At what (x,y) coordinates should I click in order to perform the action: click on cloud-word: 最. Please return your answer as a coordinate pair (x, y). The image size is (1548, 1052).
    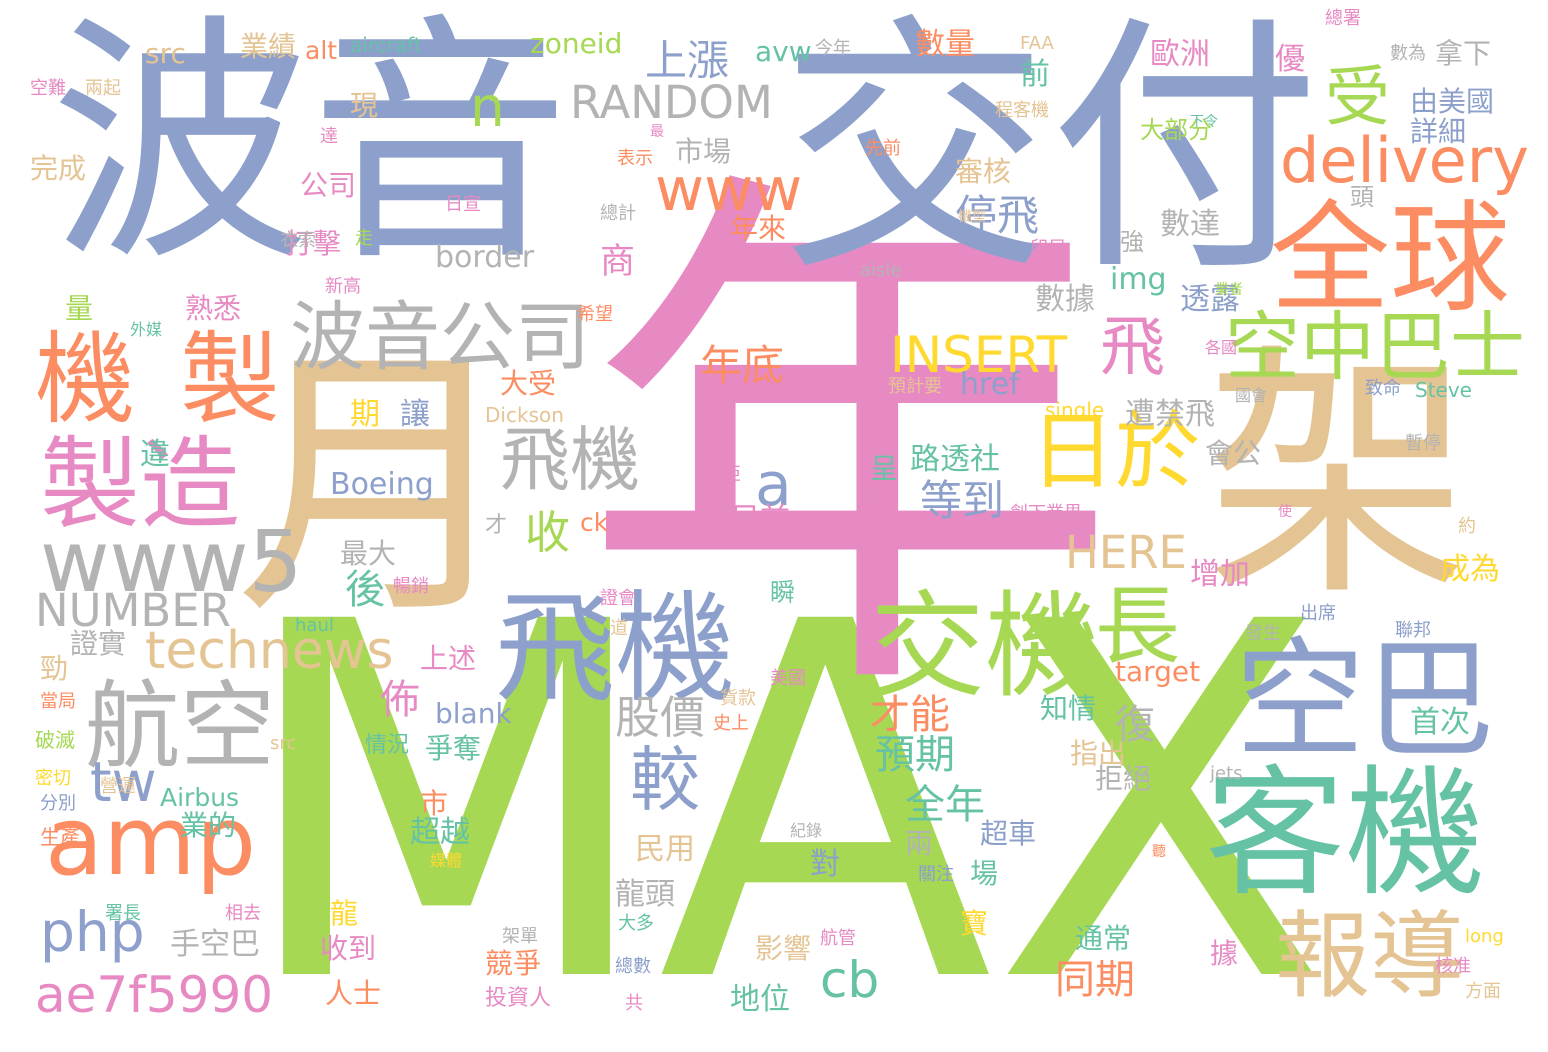
    Looking at the image, I should click on (657, 132).